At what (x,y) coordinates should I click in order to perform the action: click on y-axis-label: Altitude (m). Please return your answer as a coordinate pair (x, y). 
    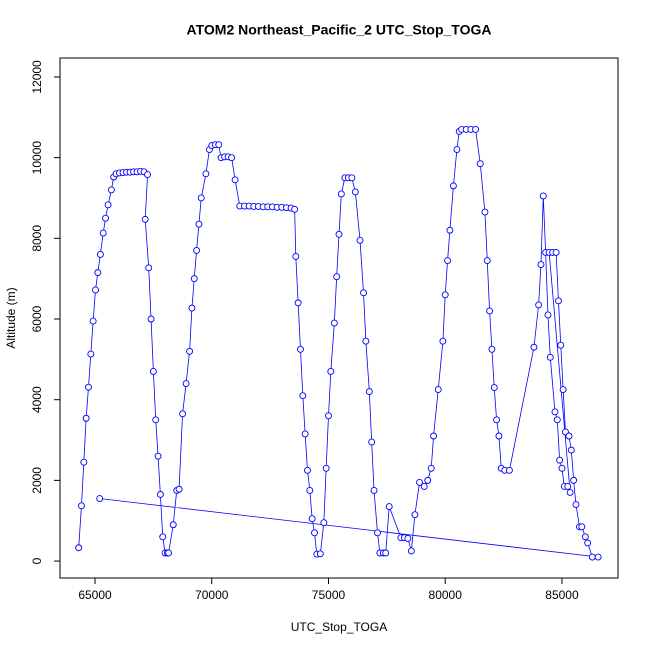
    Looking at the image, I should click on (11, 317).